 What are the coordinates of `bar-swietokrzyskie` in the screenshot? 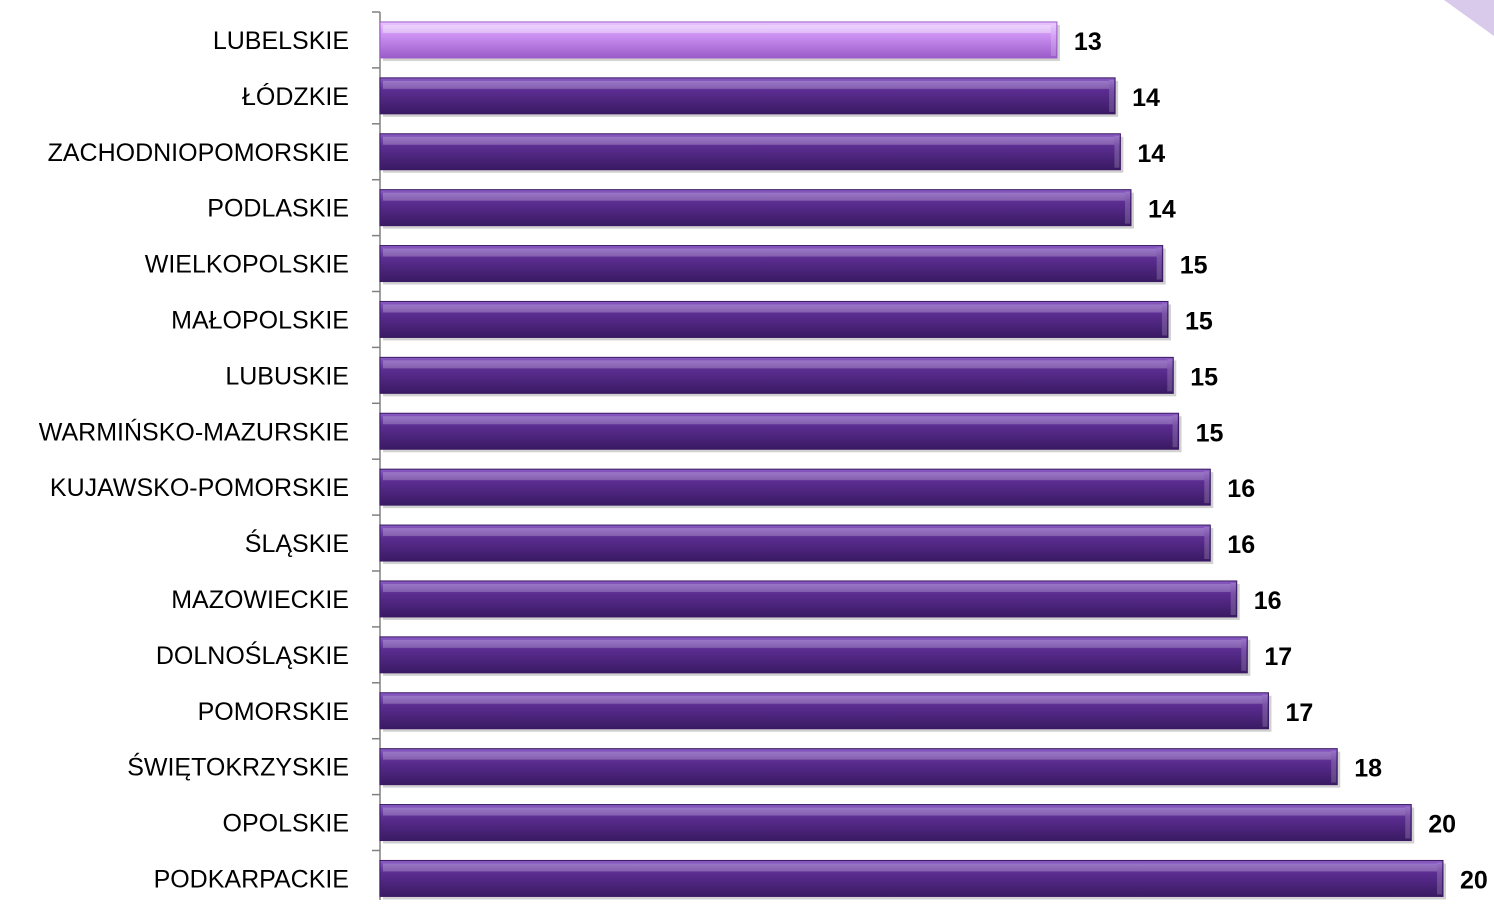 It's located at (860, 768).